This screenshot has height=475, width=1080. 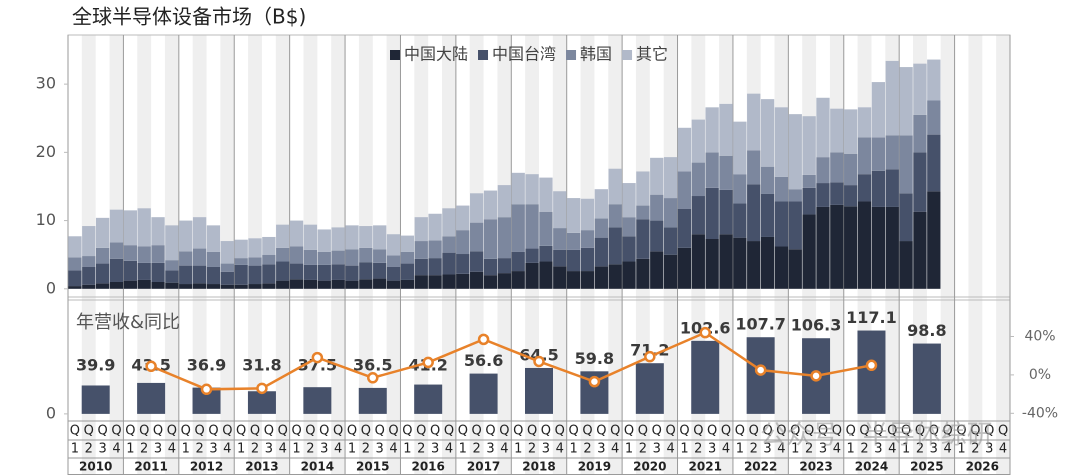 What do you see at coordinates (46, 83) in the screenshot?
I see `y-tick-label: 30` at bounding box center [46, 83].